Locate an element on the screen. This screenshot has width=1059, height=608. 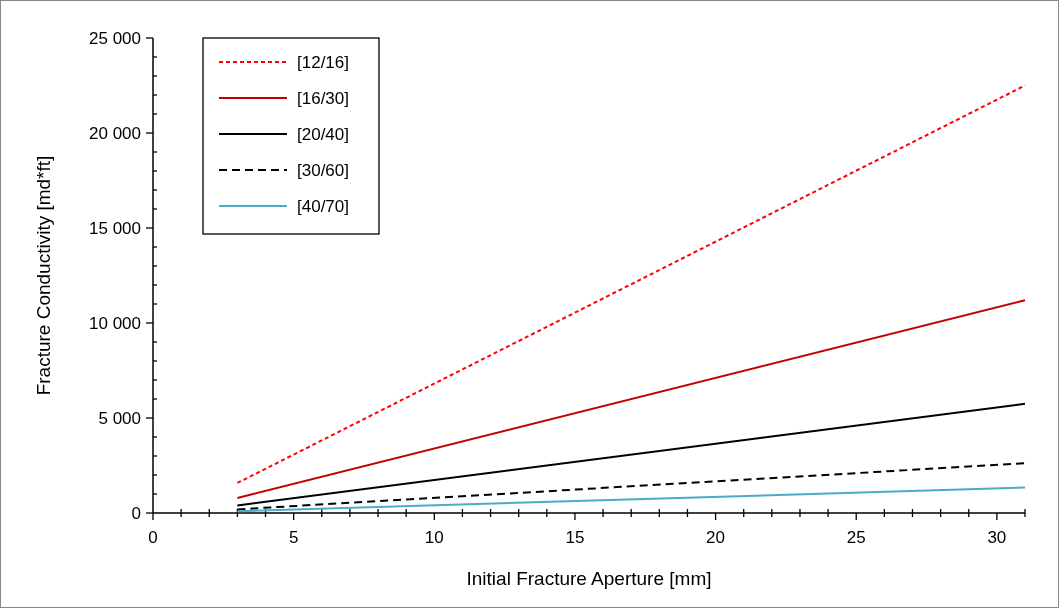
legend-label: [20/40] is located at coordinates (323, 134).